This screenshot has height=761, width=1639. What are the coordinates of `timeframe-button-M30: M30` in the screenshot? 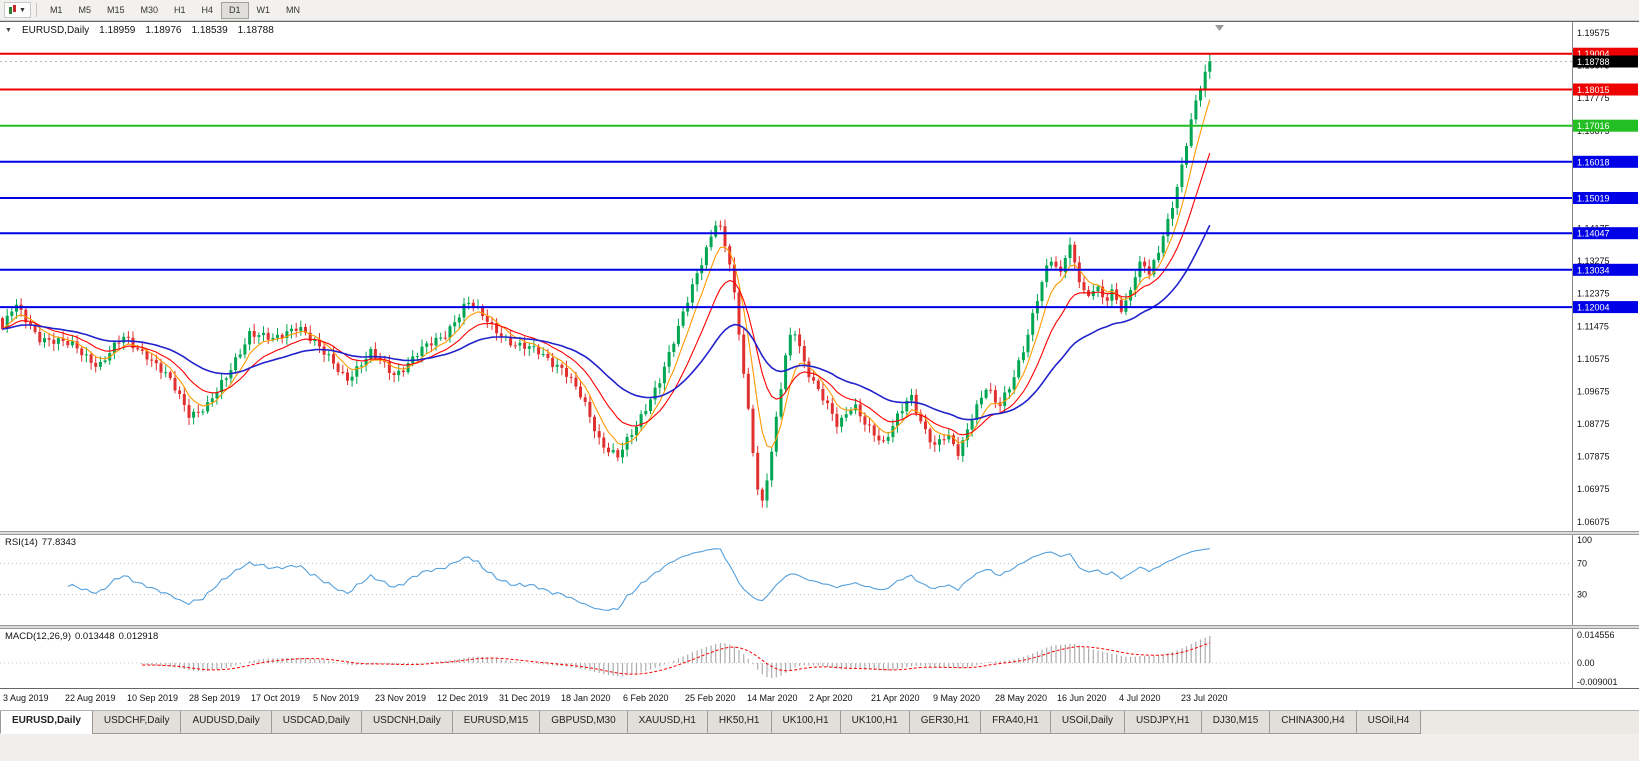 It's located at (149, 9).